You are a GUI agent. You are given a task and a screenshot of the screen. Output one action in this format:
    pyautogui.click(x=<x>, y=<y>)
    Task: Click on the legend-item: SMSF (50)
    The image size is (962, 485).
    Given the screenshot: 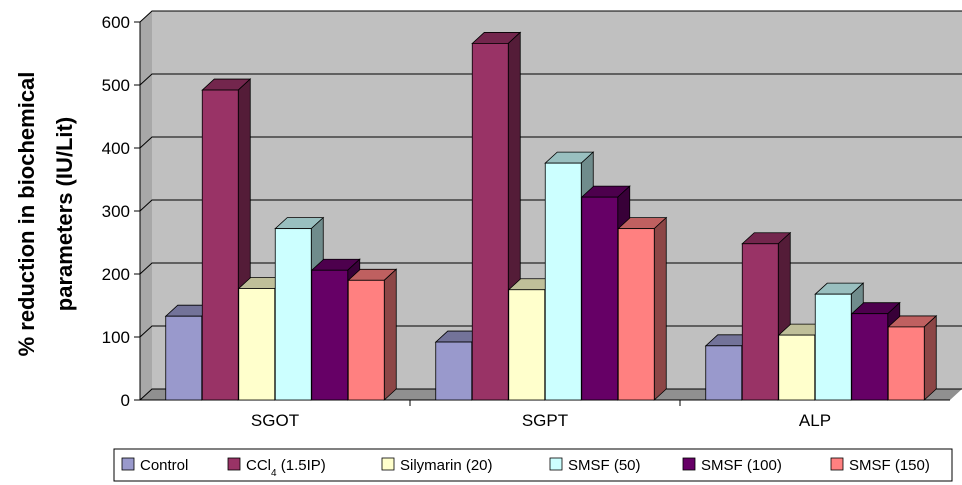 What is the action you would take?
    pyautogui.click(x=595, y=465)
    